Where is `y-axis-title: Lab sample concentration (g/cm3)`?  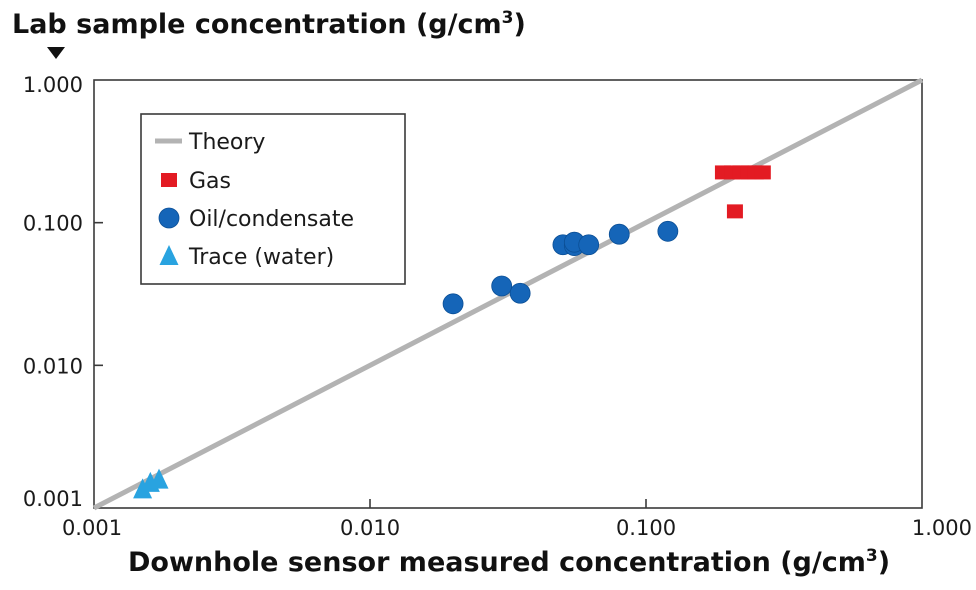
y-axis-title: Lab sample concentration (g/cm3) is located at coordinates (269, 24).